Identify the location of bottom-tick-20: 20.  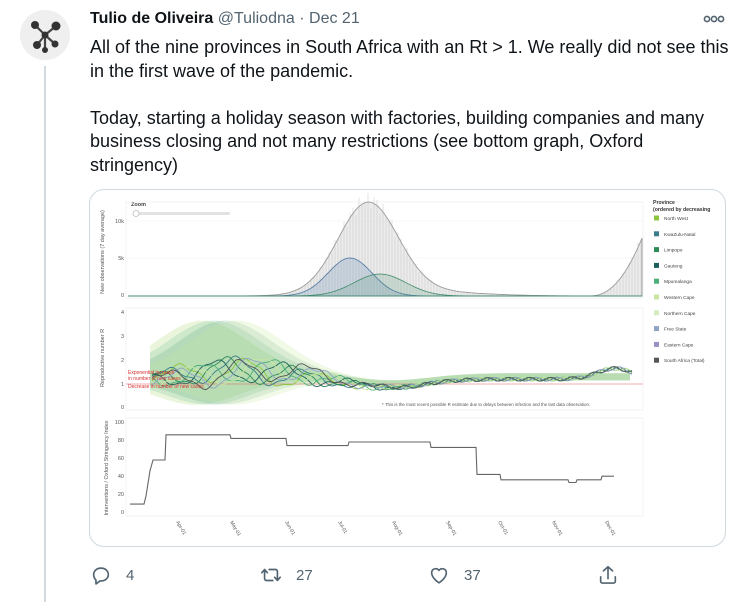
(121, 495).